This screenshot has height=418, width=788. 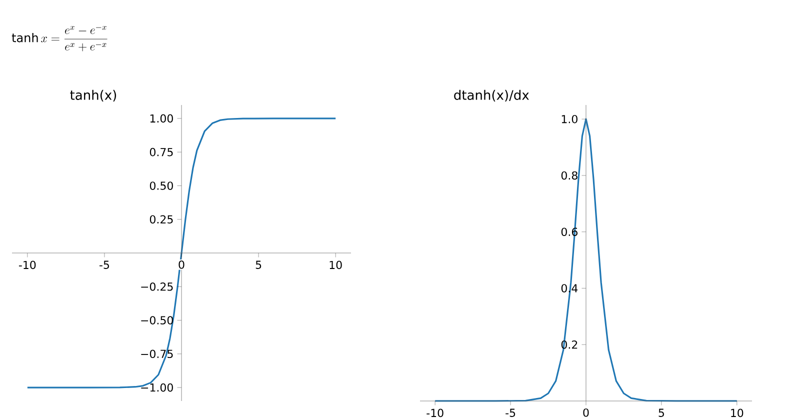 I want to click on y-tick-label: 1.00, so click(x=161, y=118).